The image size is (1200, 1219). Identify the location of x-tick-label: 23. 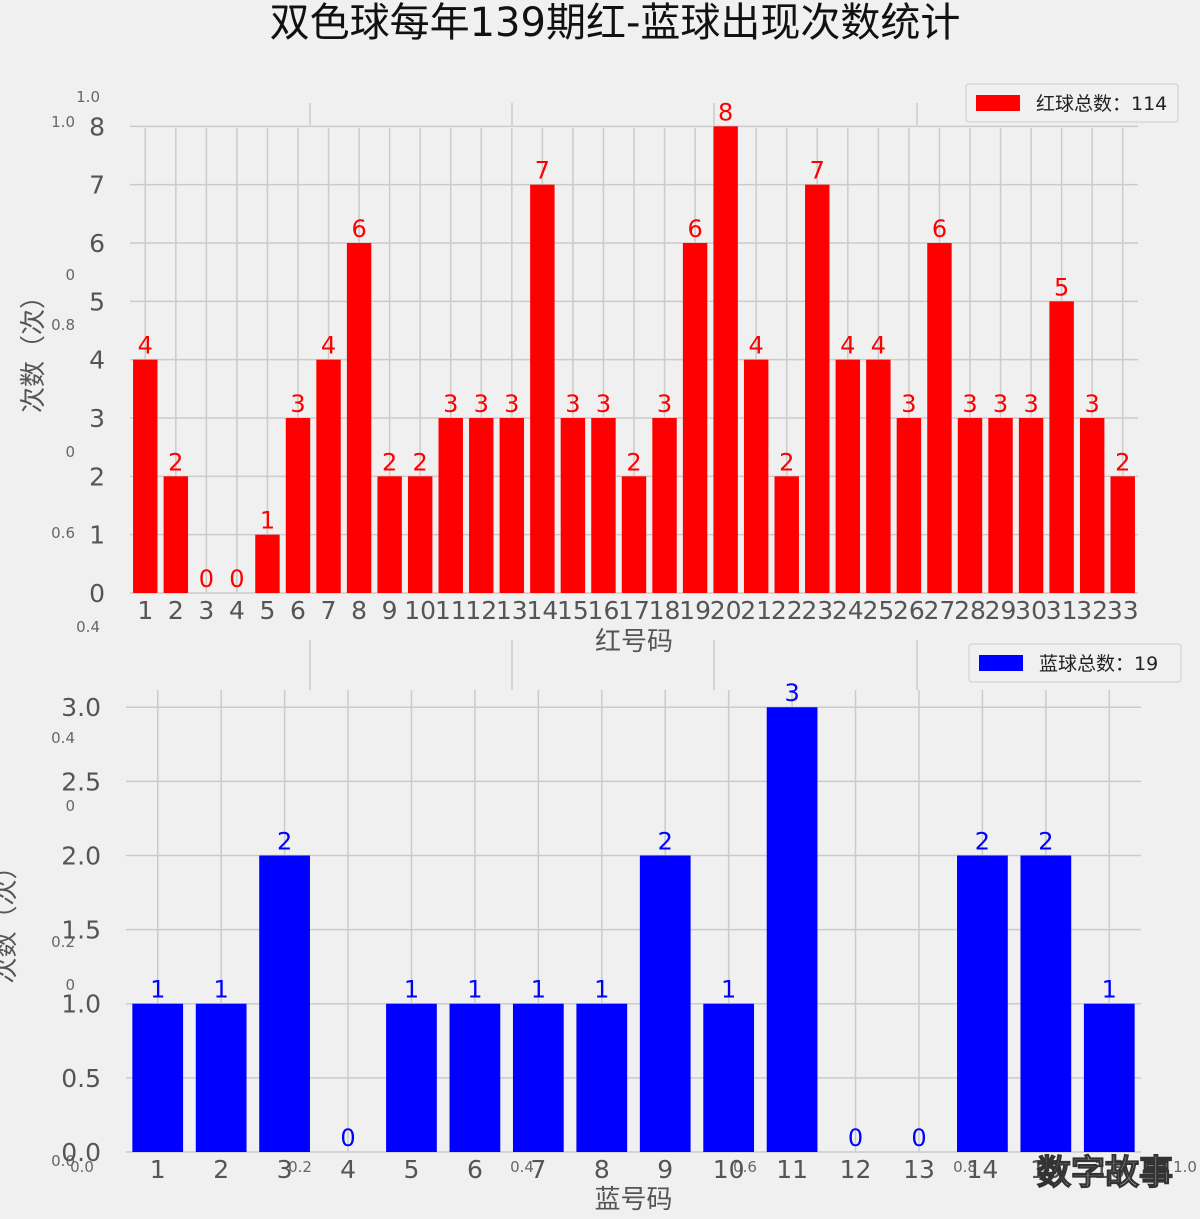
(817, 610).